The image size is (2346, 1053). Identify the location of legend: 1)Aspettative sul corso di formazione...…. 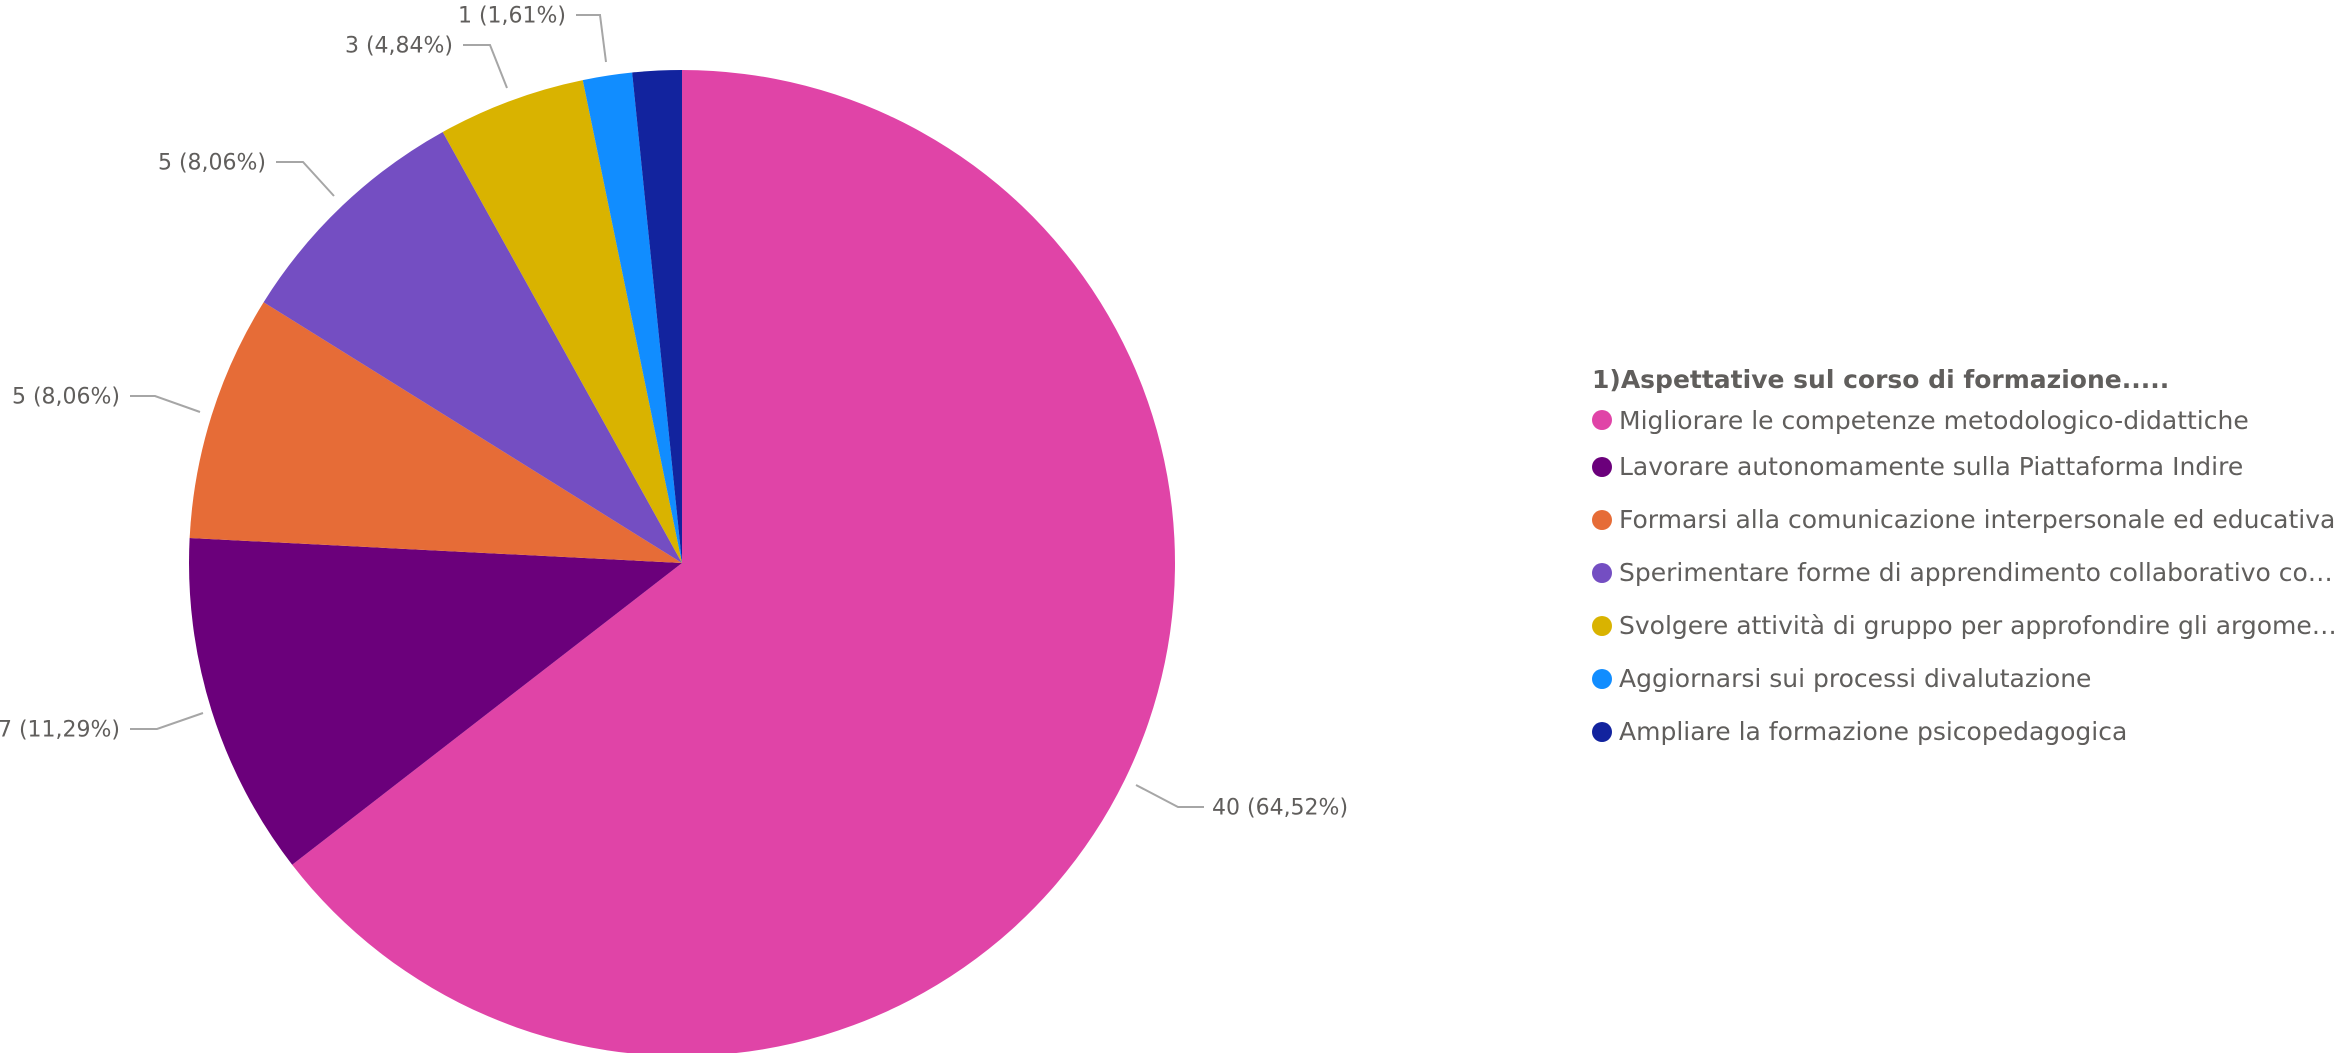
(1969, 559).